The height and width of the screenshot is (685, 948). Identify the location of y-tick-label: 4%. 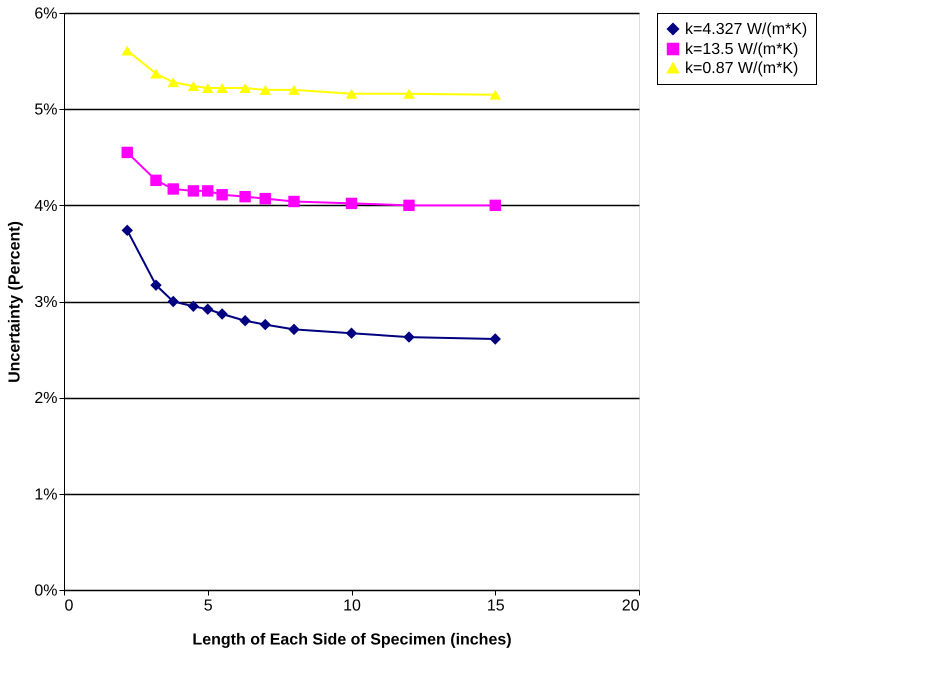
(46, 206).